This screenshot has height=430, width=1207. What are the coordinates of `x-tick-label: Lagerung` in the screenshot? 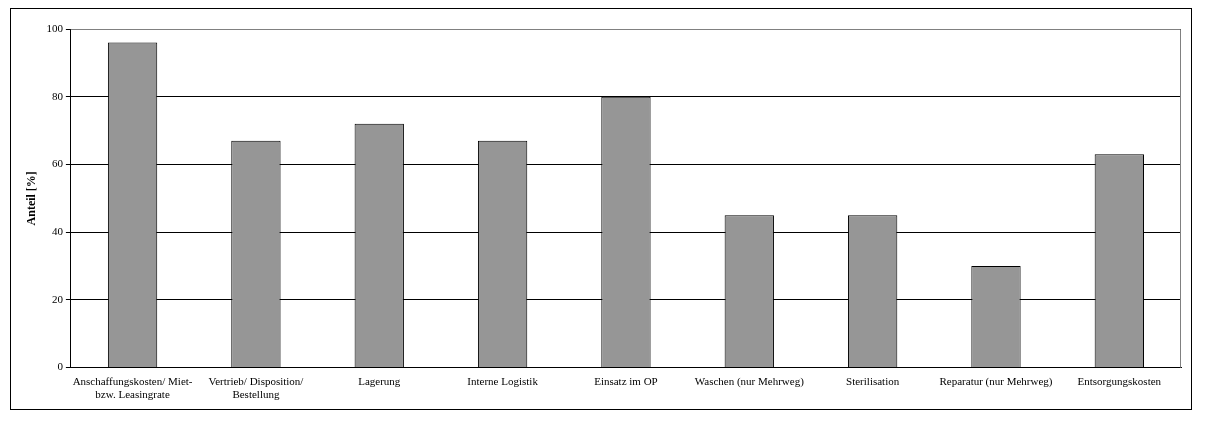 It's located at (379, 381).